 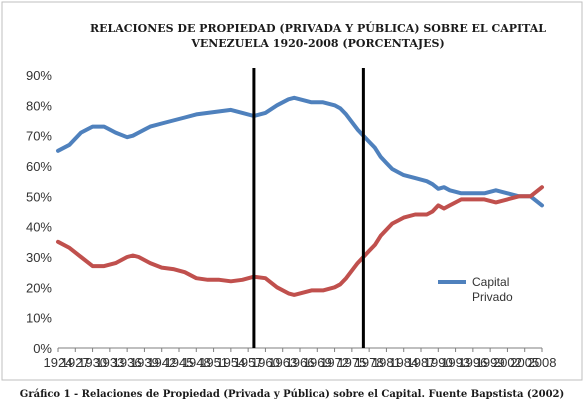 I want to click on x-tick-label: 1963, so click(x=282, y=362).